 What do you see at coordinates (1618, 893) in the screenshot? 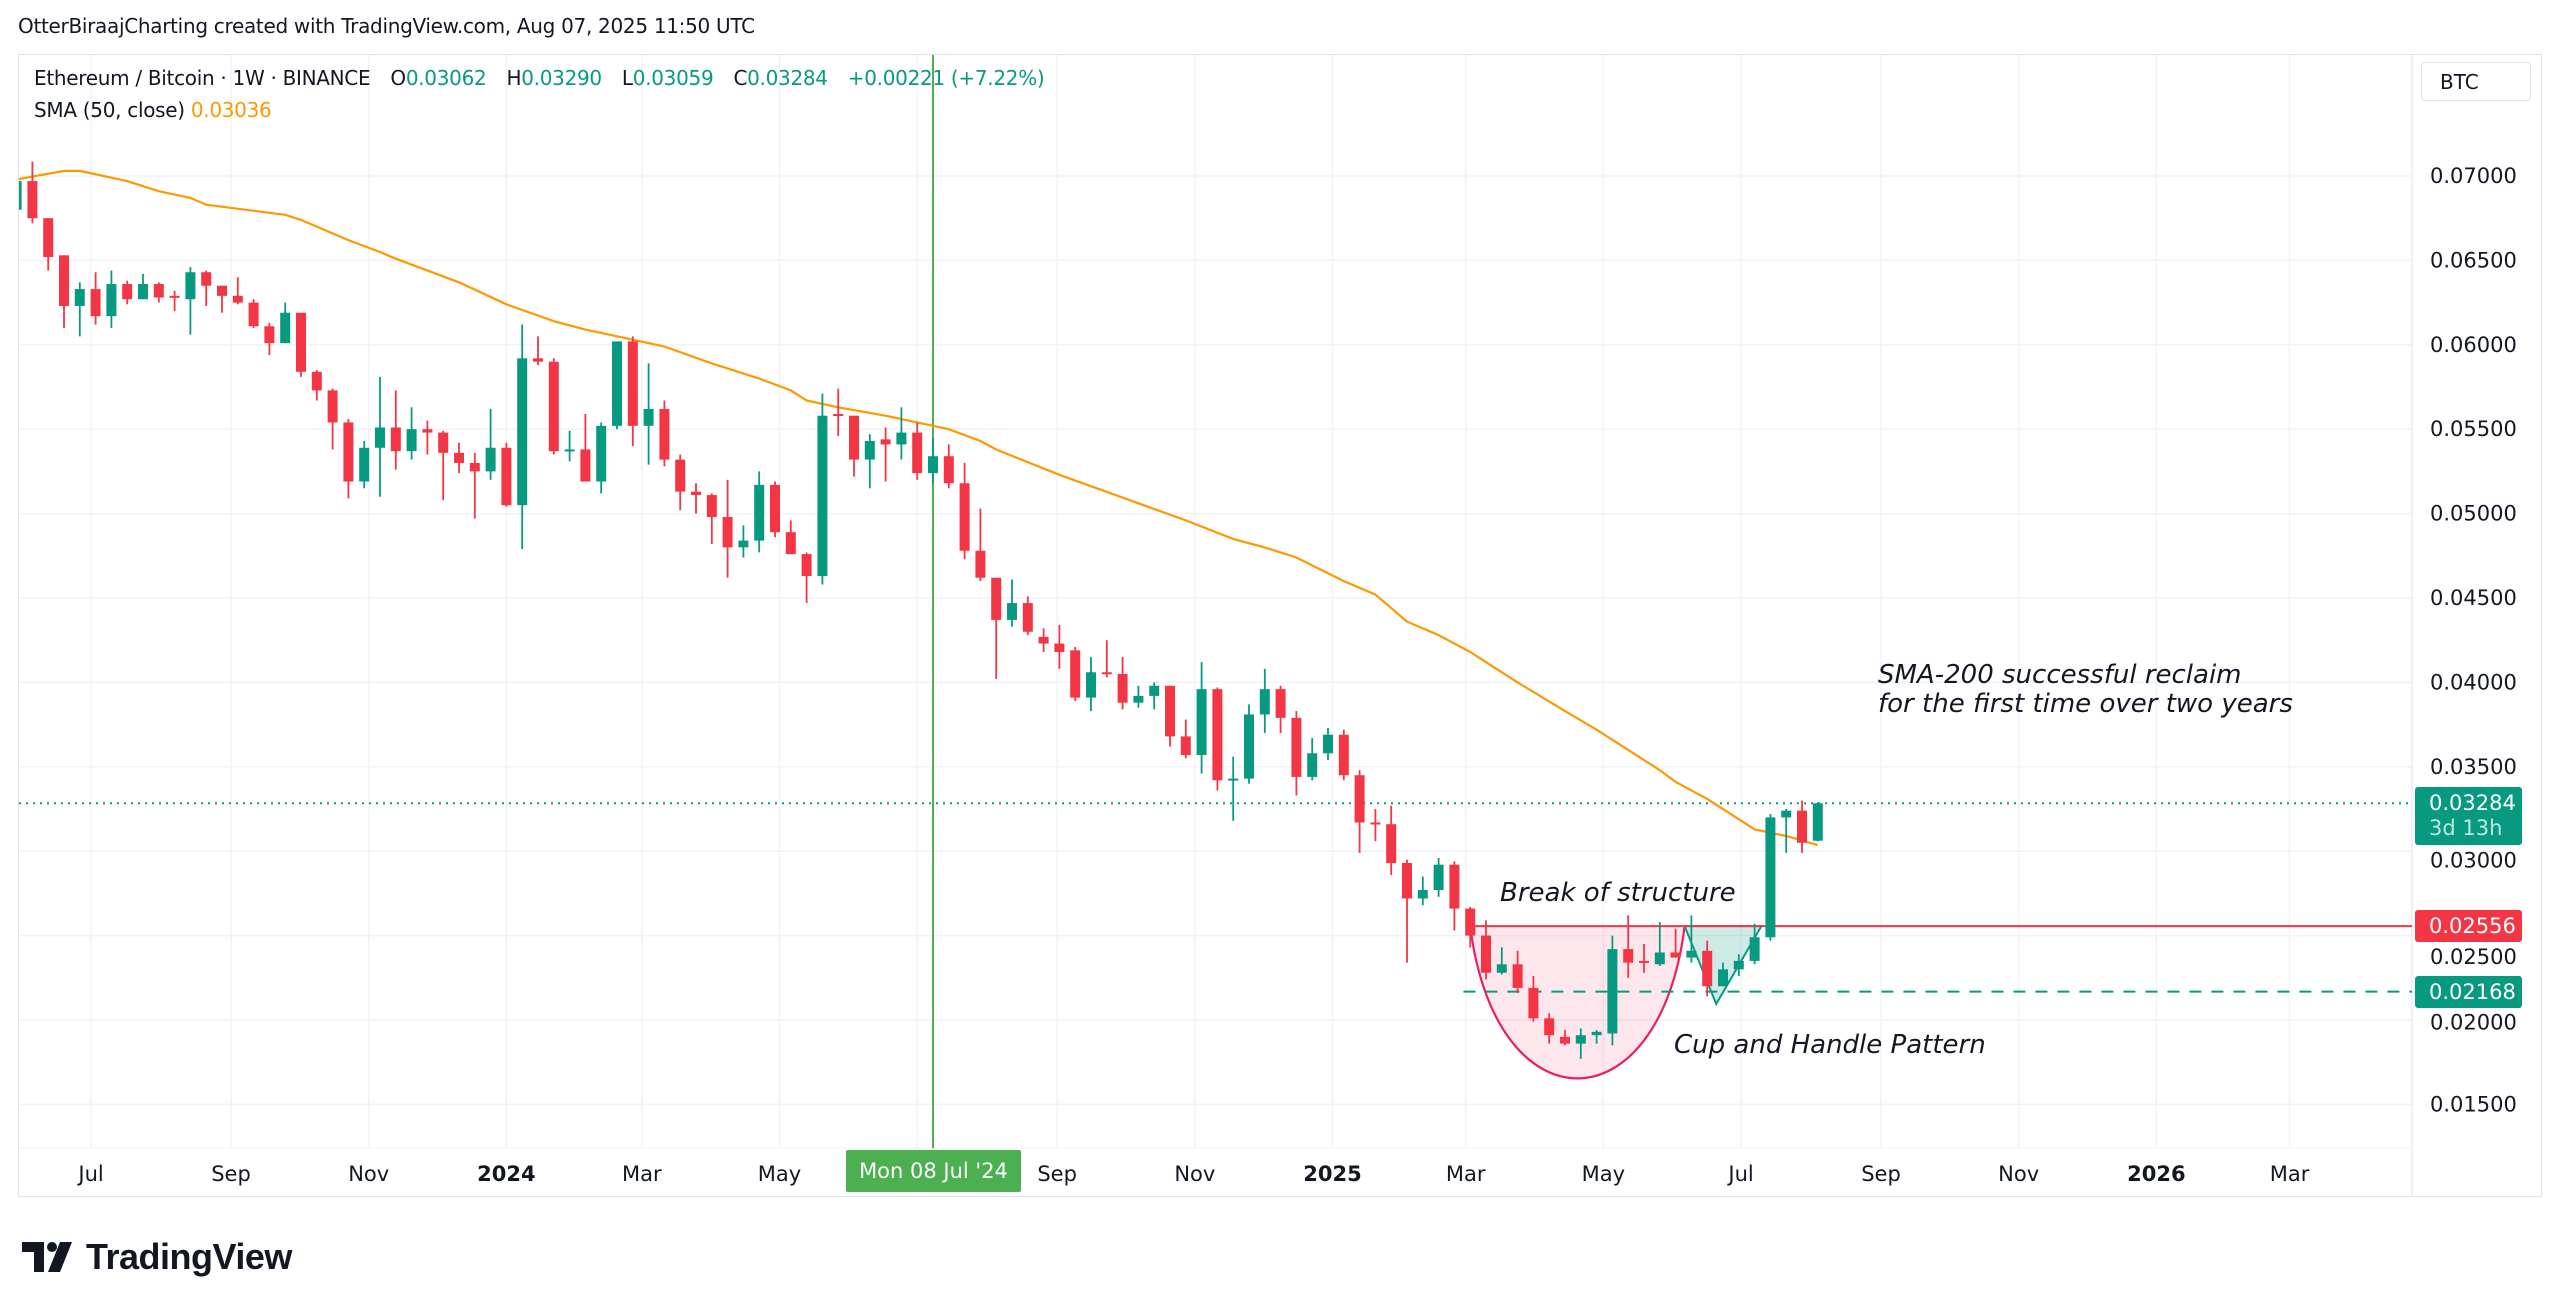
I see `break-of-structure-text: Break of structure` at bounding box center [1618, 893].